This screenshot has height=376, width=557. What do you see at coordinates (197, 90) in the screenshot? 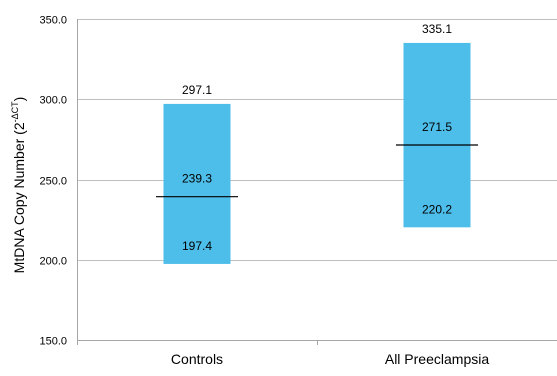
I see `high-value-label: 297.1` at bounding box center [197, 90].